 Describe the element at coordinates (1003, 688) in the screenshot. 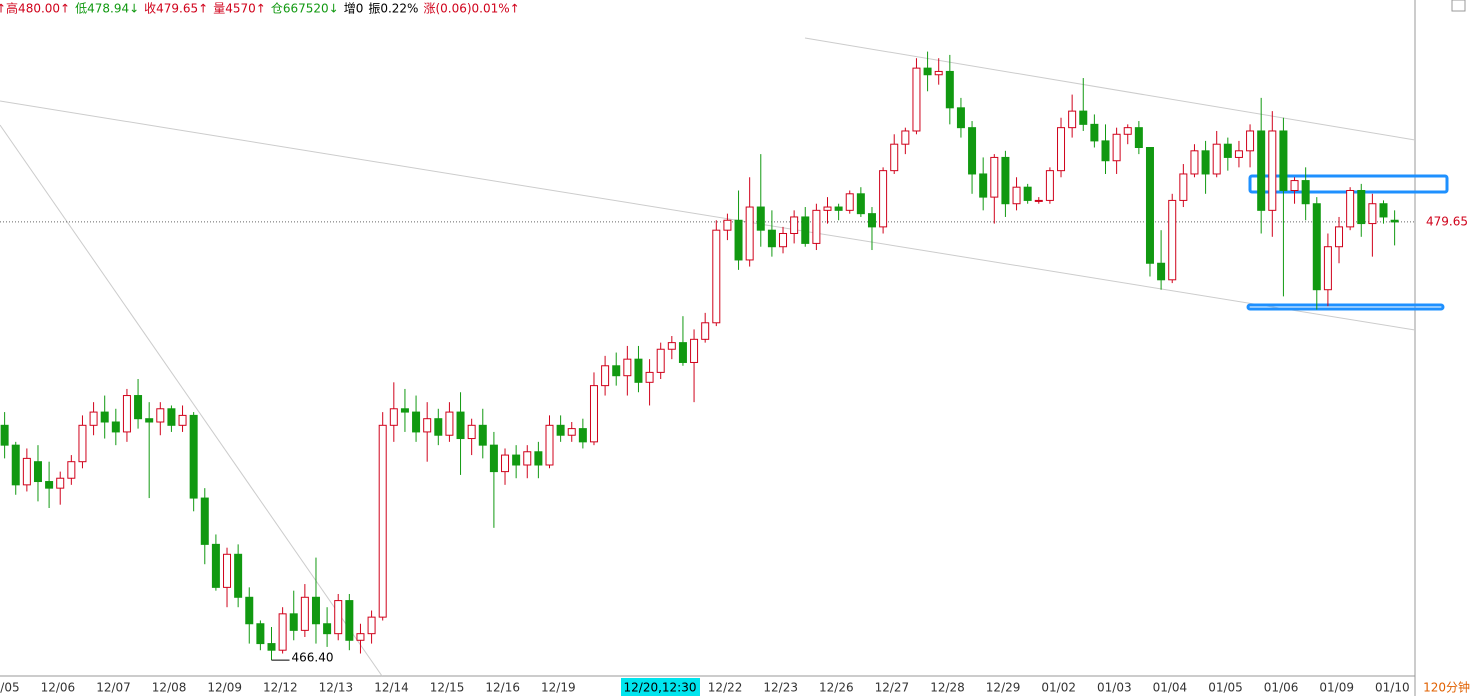

I see `x-tick-label: 12/29` at that location.